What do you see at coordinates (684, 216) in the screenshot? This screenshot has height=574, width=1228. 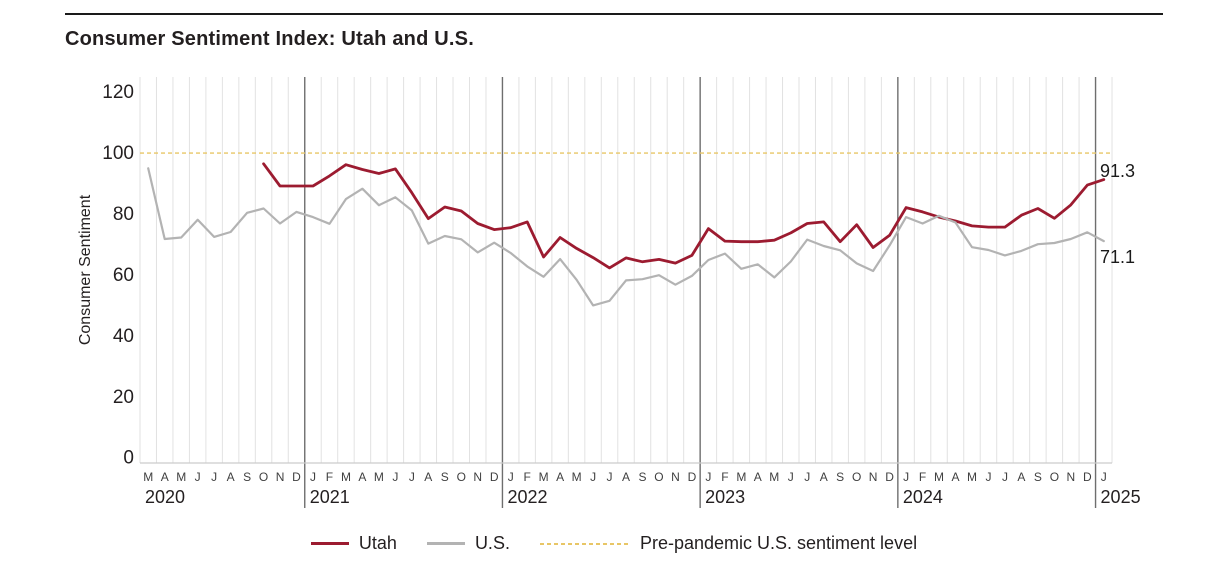 I see `utah-series-line` at bounding box center [684, 216].